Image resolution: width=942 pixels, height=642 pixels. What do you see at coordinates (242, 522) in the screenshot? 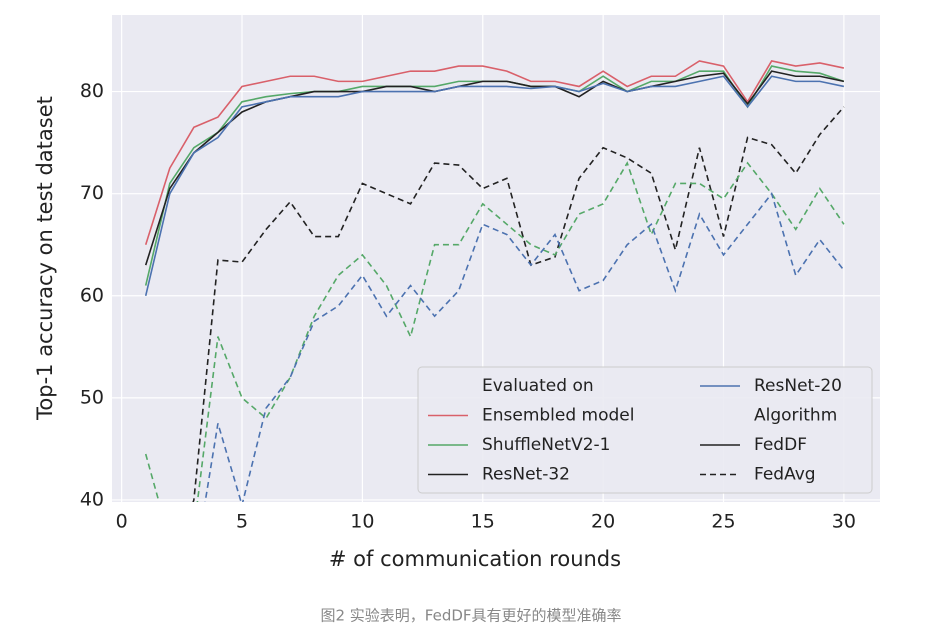
I see `x-tick-label: 5` at bounding box center [242, 522].